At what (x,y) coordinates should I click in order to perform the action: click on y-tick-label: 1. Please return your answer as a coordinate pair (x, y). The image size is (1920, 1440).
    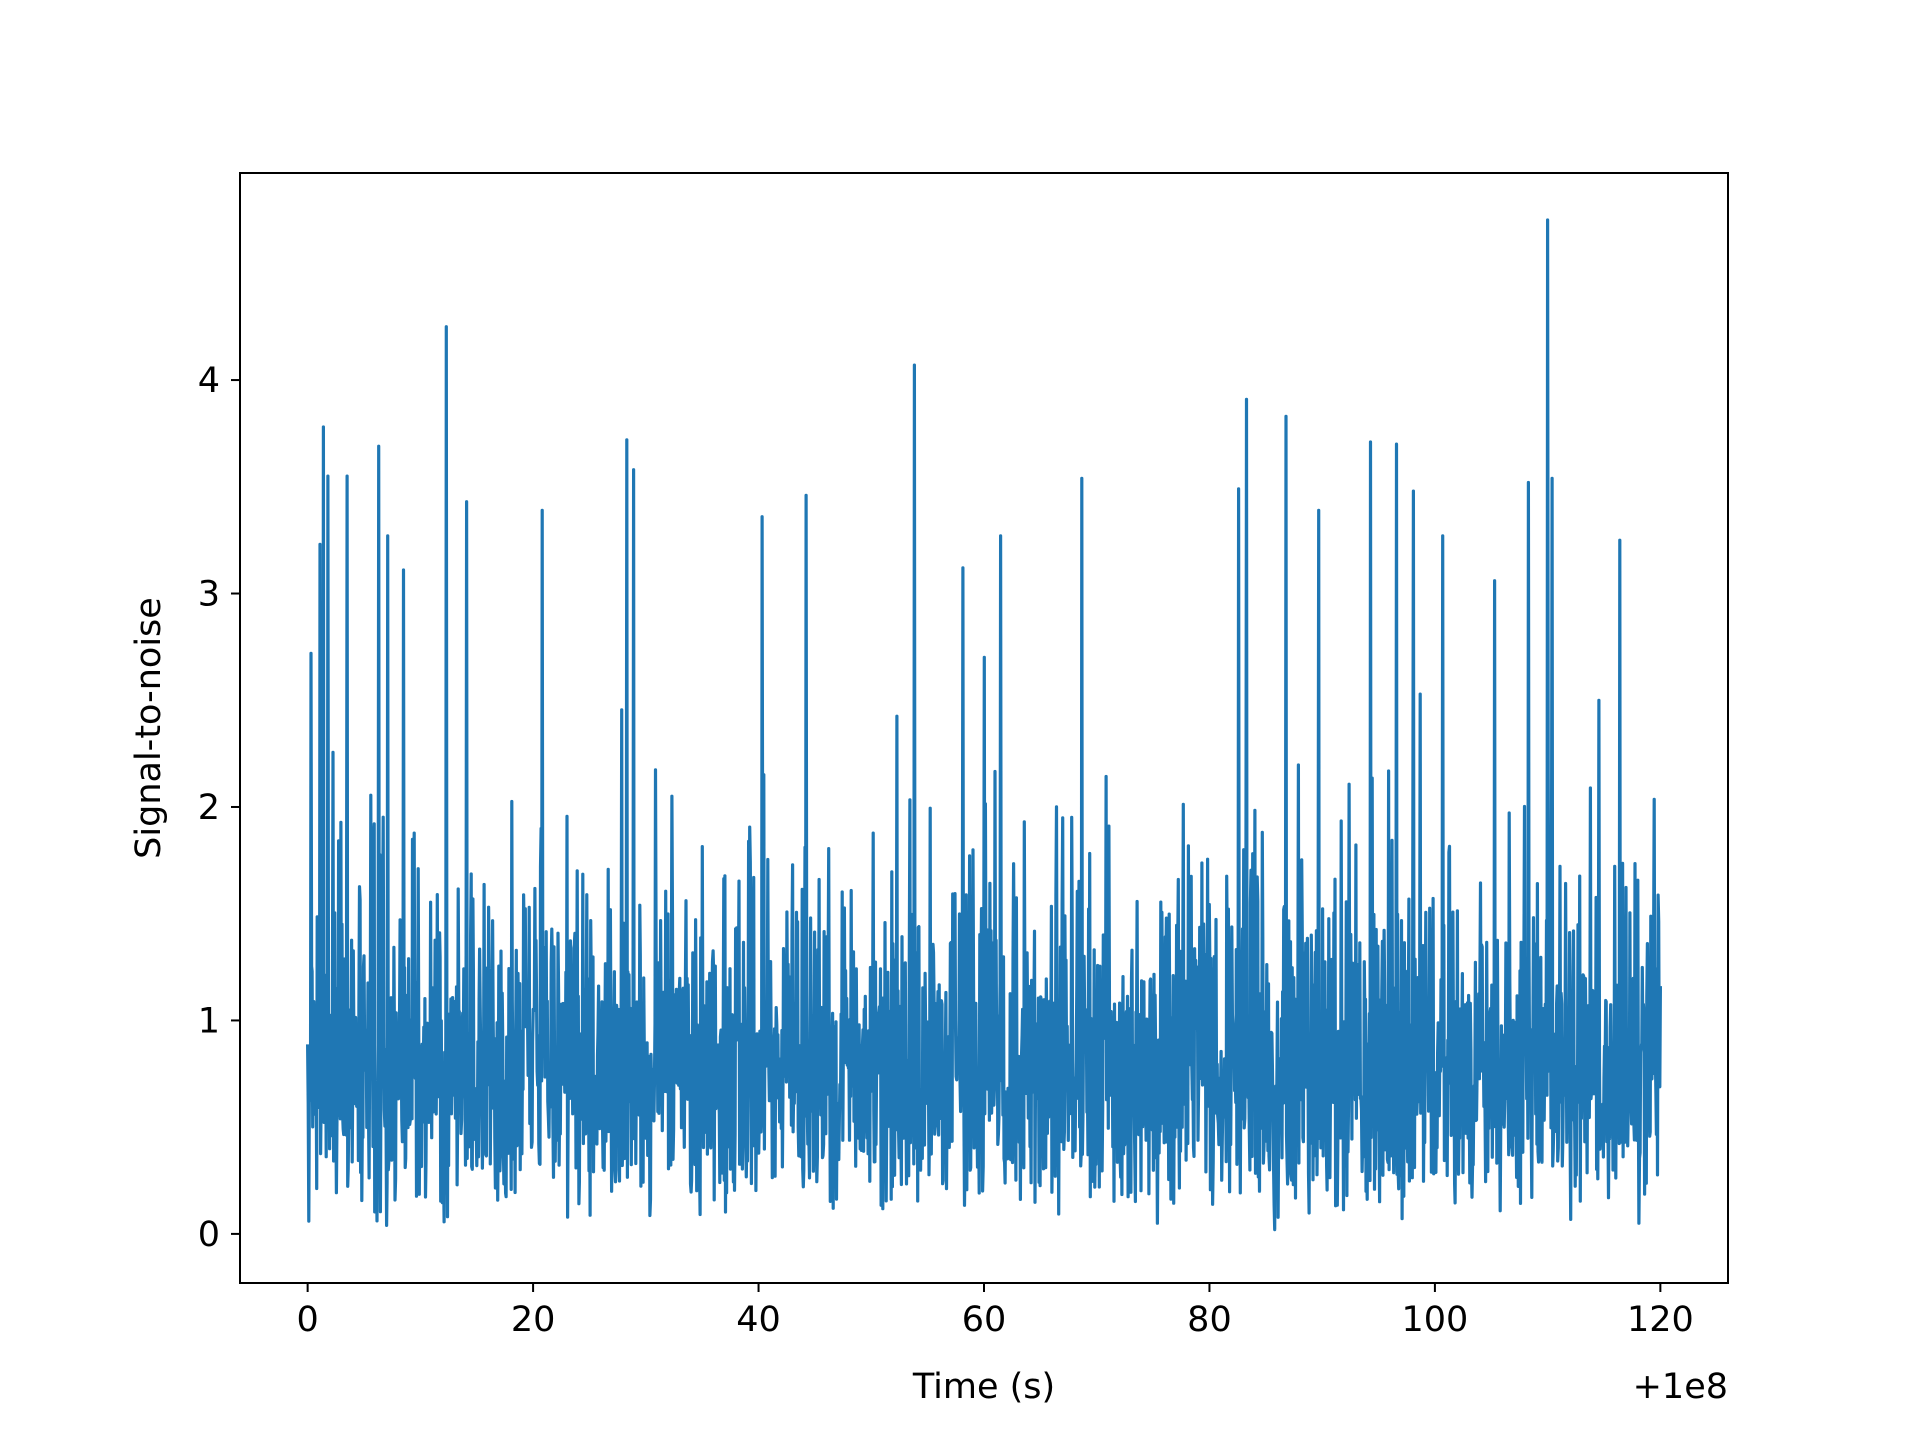
    Looking at the image, I should click on (209, 1021).